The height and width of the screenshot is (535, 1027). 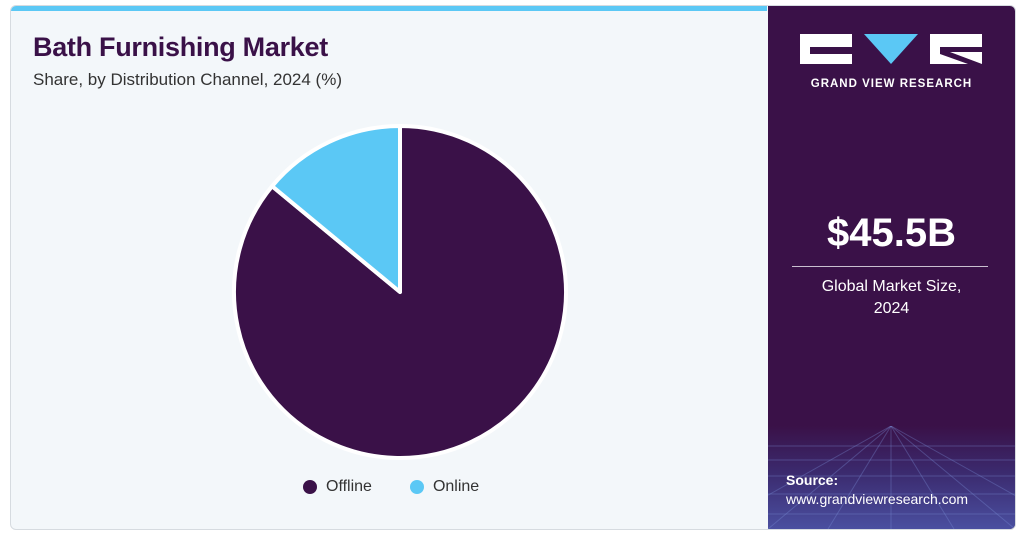 I want to click on legend-label-offline: Offline, so click(x=349, y=486).